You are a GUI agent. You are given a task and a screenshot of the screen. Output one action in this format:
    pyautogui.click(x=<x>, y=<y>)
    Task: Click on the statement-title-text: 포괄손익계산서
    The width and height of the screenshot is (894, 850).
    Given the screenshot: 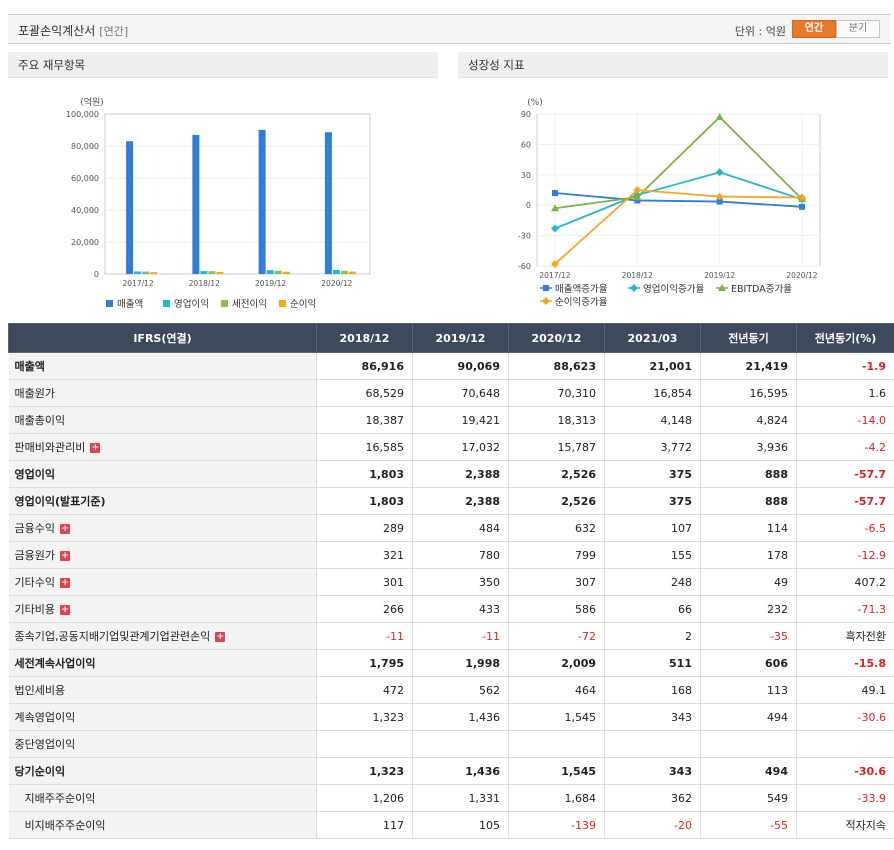 What is the action you would take?
    pyautogui.click(x=57, y=31)
    